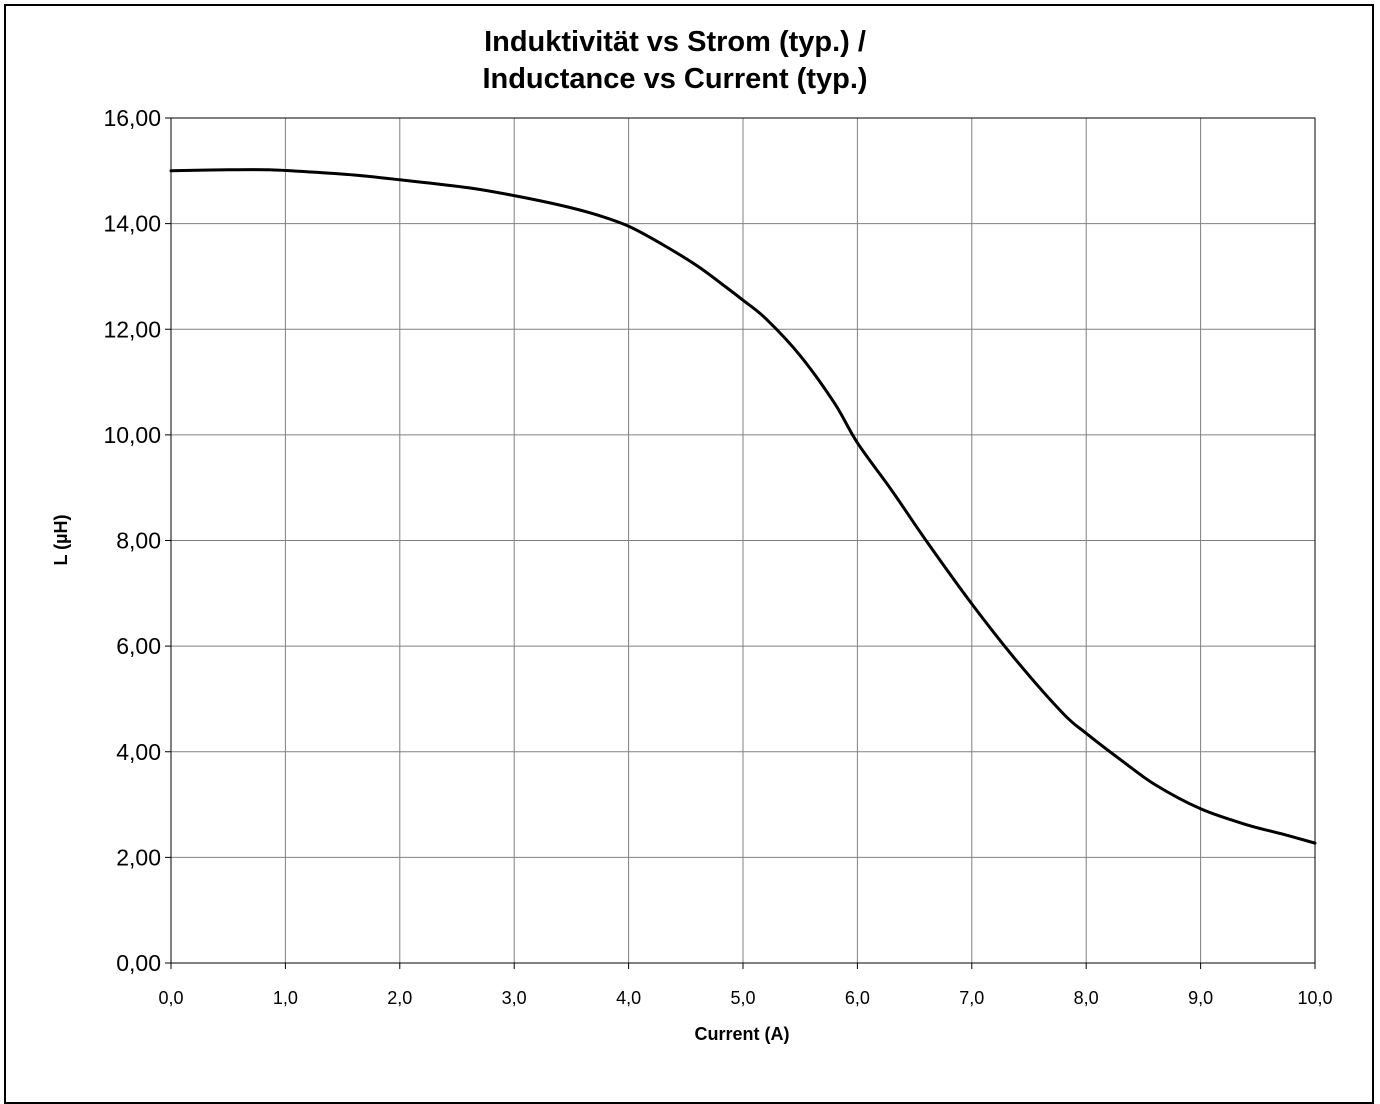  What do you see at coordinates (132, 118) in the screenshot?
I see `y-tick-label: 16,00` at bounding box center [132, 118].